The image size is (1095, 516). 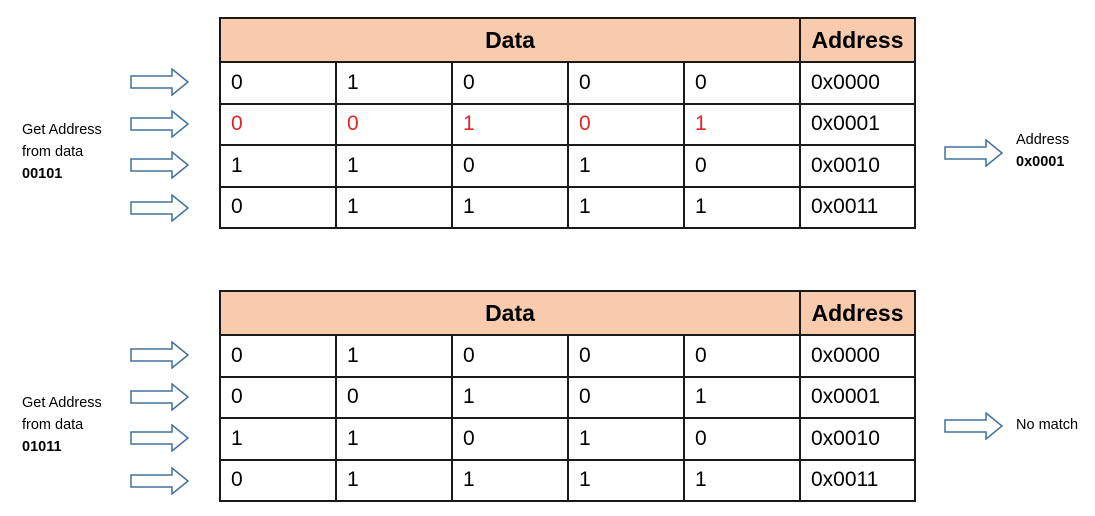 I want to click on result-text: No match, so click(x=1047, y=425).